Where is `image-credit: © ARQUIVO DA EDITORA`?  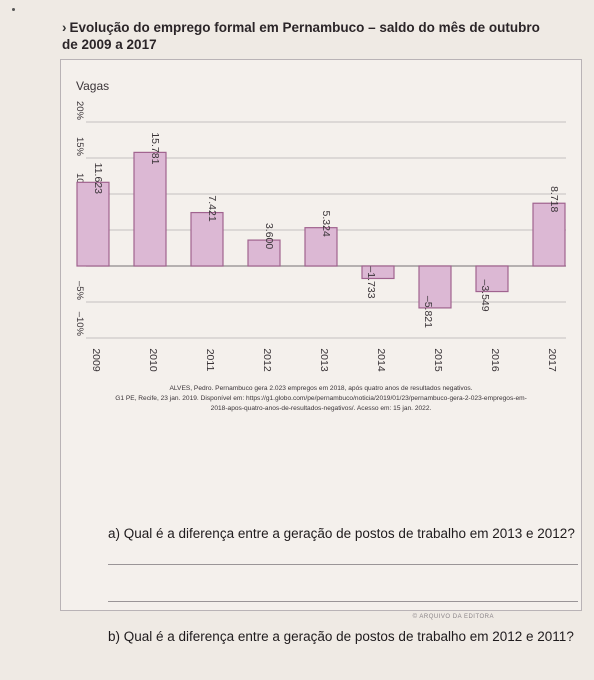 image-credit: © ARQUIVO DA EDITORA is located at coordinates (453, 617).